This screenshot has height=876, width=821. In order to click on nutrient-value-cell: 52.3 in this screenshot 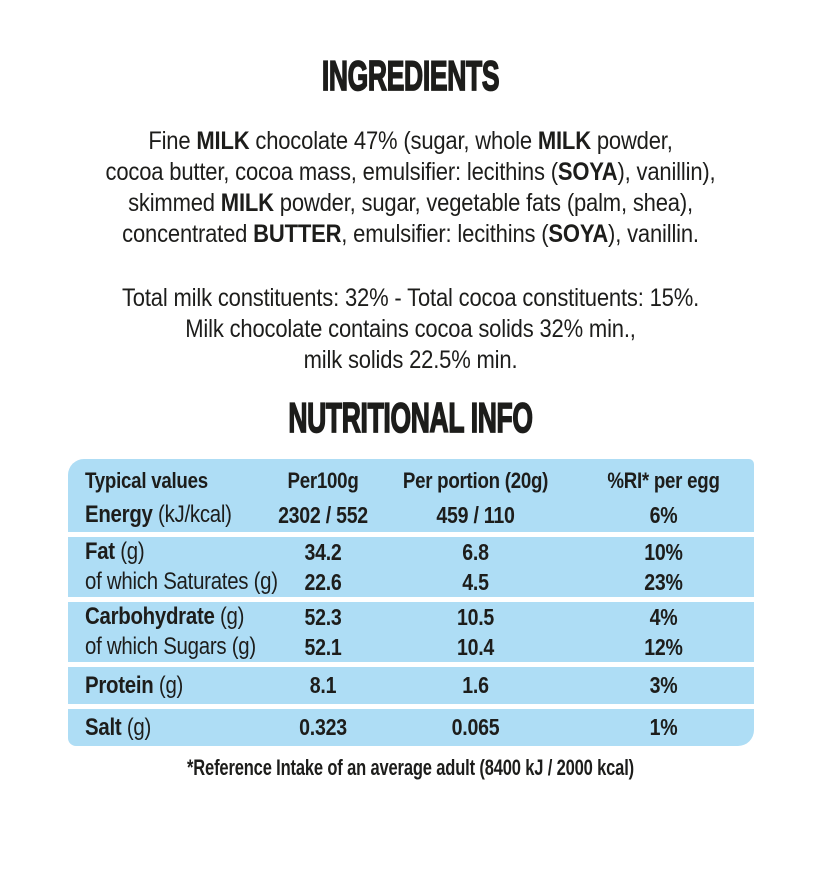, I will do `click(323, 617)`.